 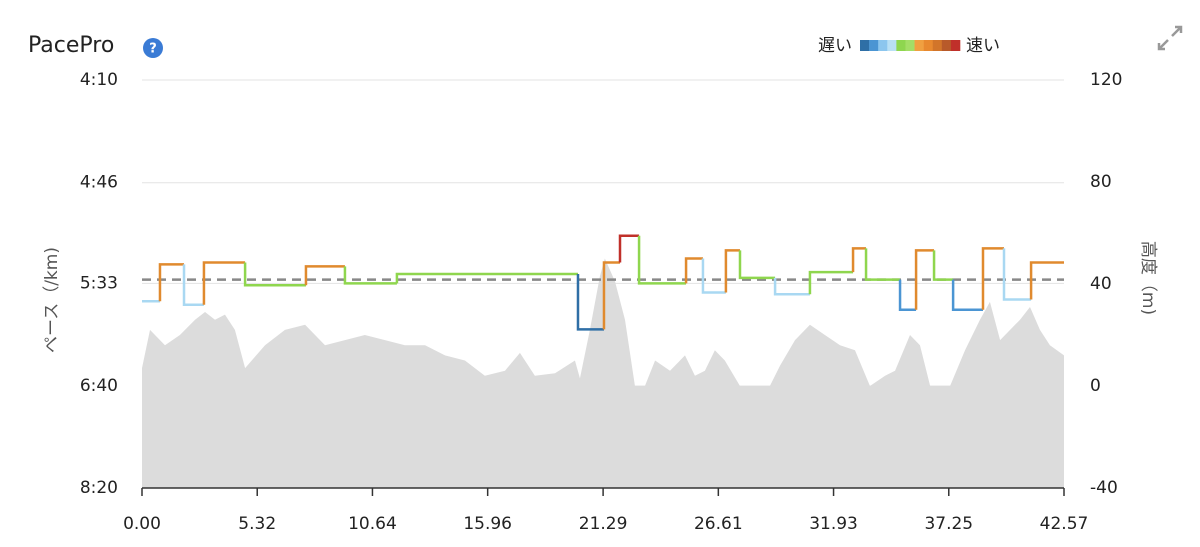 I want to click on y-tick-label: 6:40, so click(x=99, y=386).